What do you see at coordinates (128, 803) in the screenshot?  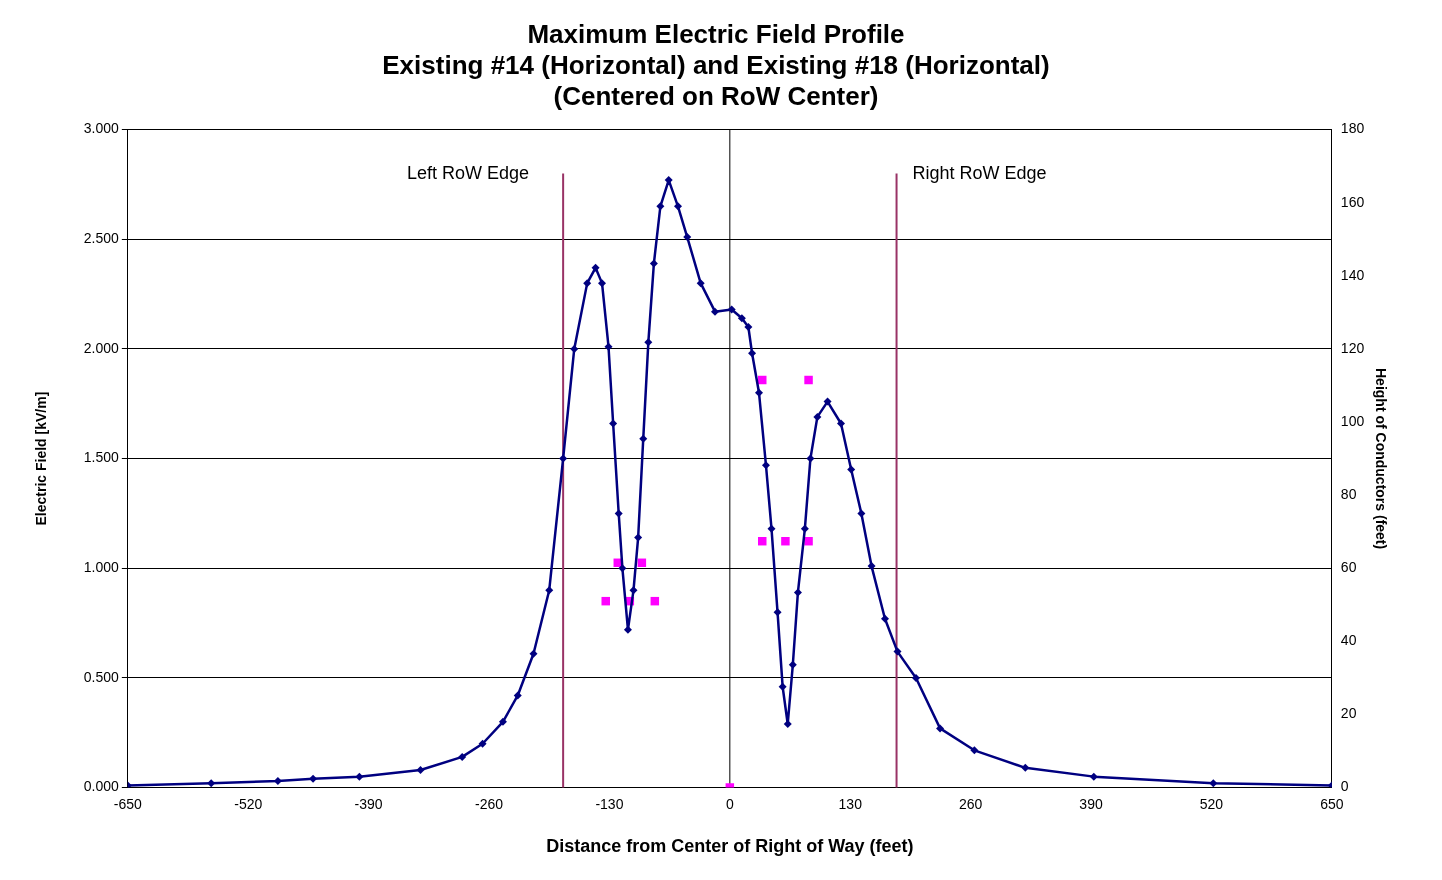 I see `x-tick-label: -650` at bounding box center [128, 803].